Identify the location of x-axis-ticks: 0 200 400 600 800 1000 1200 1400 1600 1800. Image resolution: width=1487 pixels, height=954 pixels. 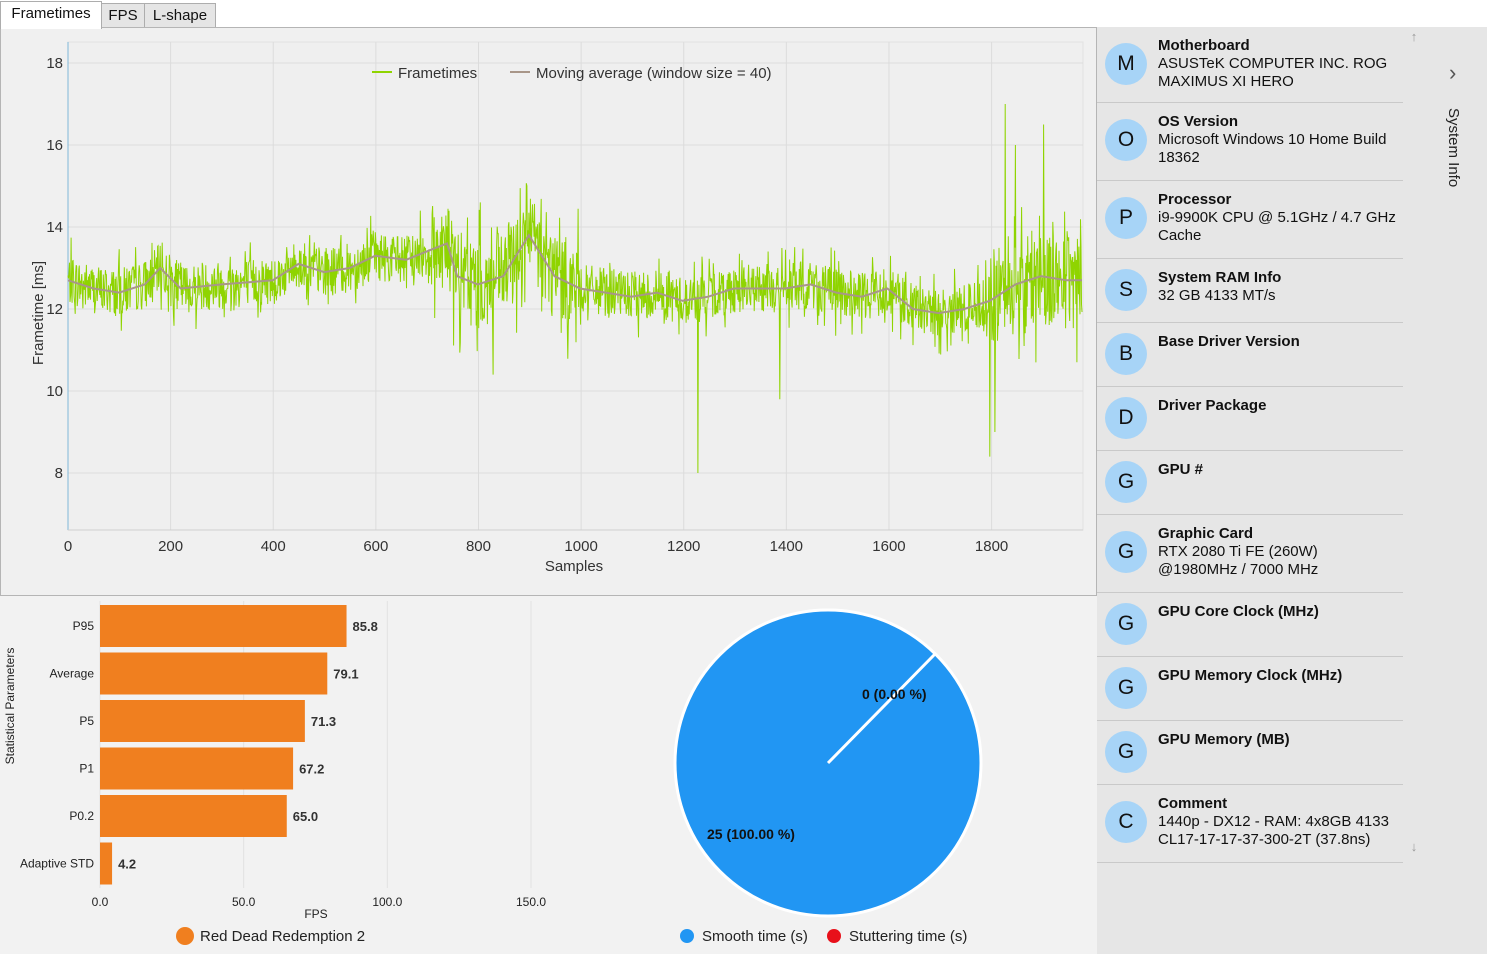
(536, 546).